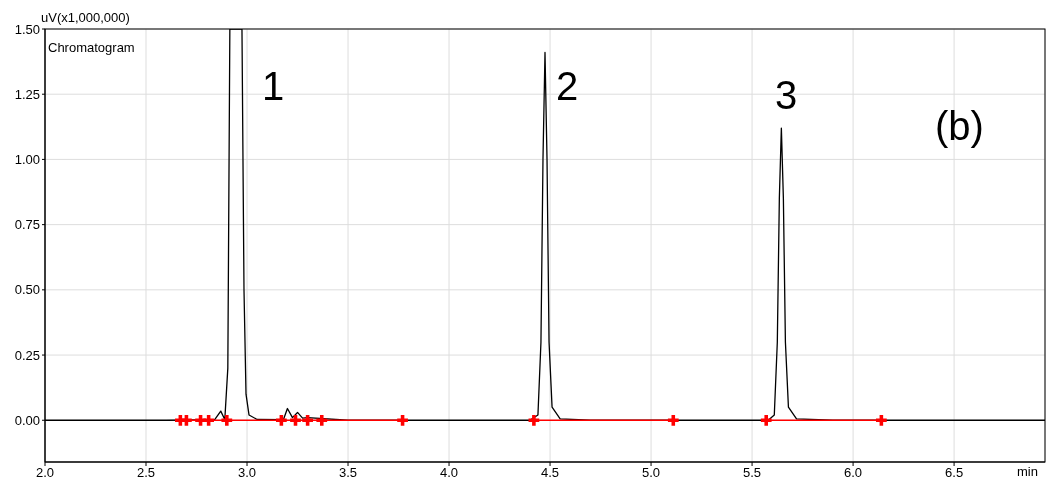 The image size is (1053, 483). Describe the element at coordinates (27, 225) in the screenshot. I see `y-tick-label: 0.75` at that location.